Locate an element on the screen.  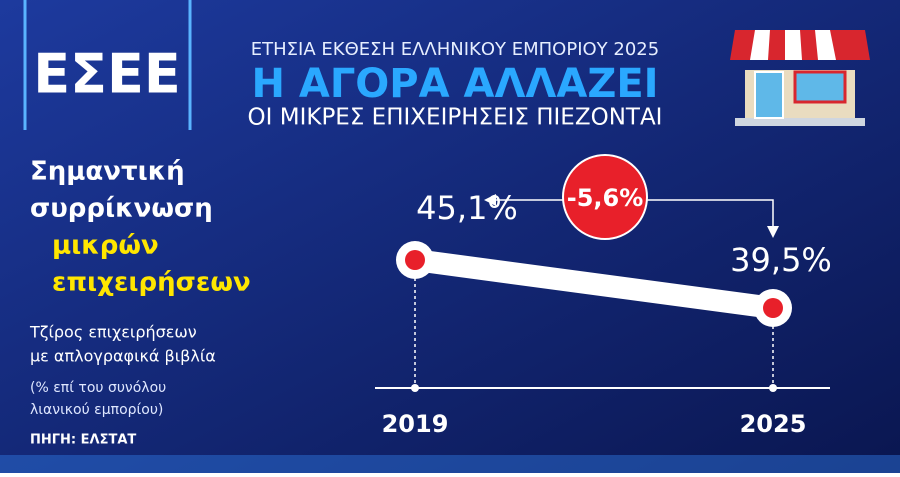
note: λιανικού εμπορίου) is located at coordinates (96, 410).